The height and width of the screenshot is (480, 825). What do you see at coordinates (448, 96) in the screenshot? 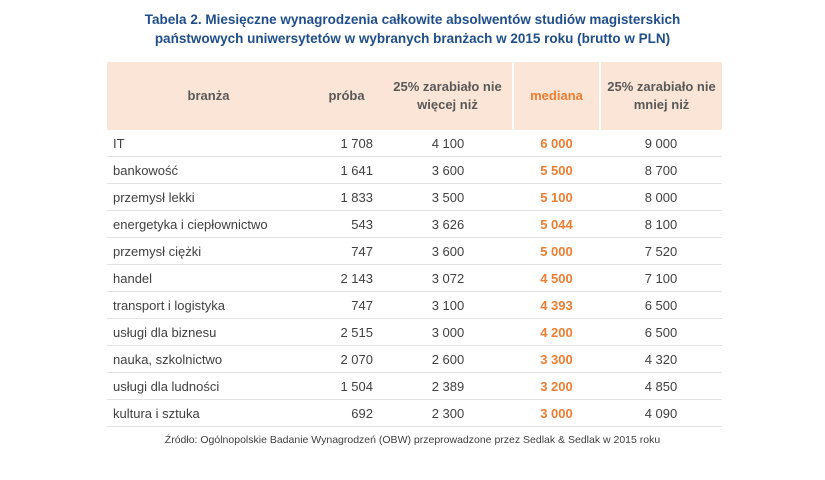
I see `column-header: 25% zarabiało nie więcej niż` at bounding box center [448, 96].